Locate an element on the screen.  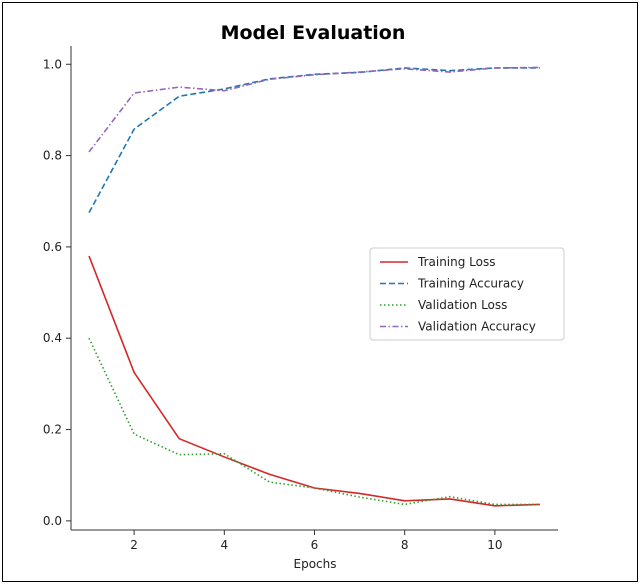
x-tick-label: 2 is located at coordinates (134, 545).